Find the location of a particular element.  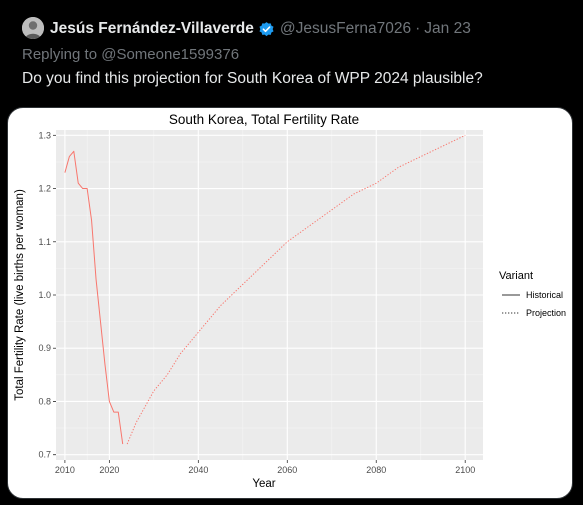

x-tick-label: 2080 is located at coordinates (376, 470).